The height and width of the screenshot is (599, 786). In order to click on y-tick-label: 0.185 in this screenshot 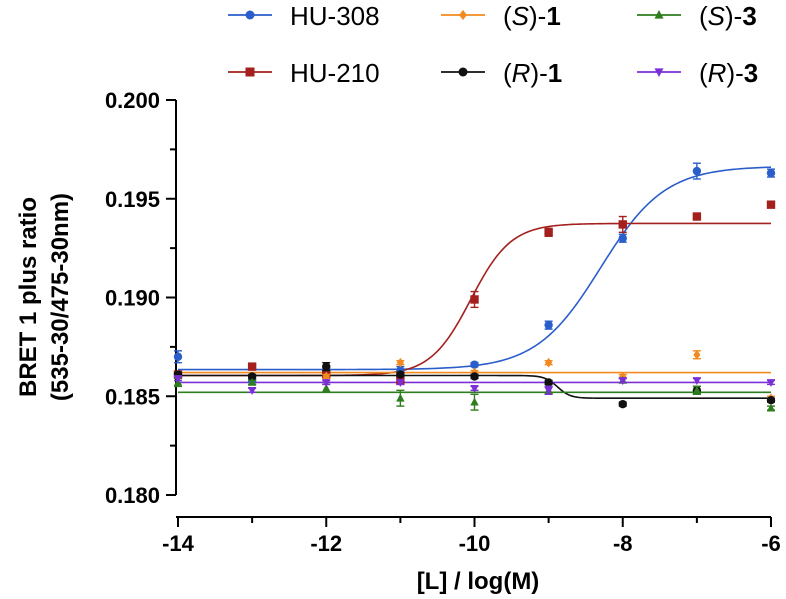, I will do `click(132, 396)`.